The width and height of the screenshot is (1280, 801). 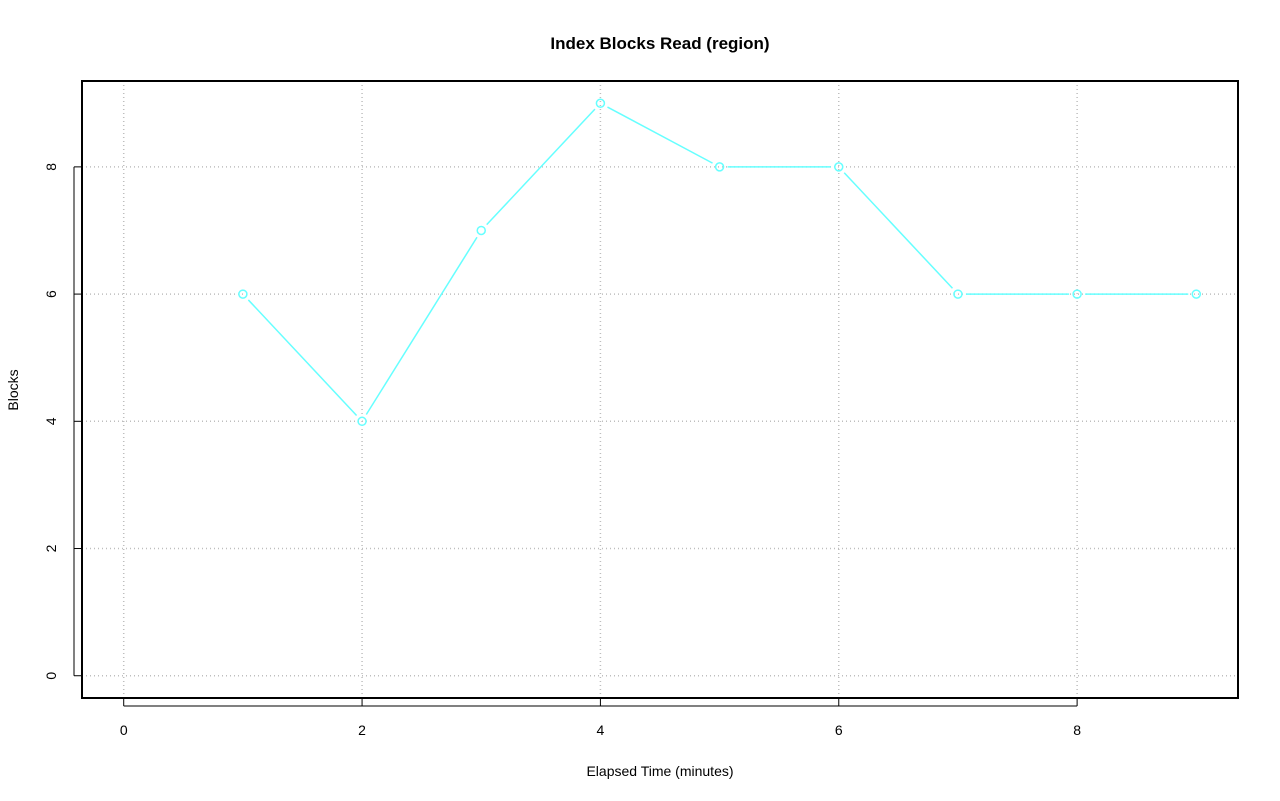 What do you see at coordinates (601, 730) in the screenshot?
I see `x-tick-label: 4` at bounding box center [601, 730].